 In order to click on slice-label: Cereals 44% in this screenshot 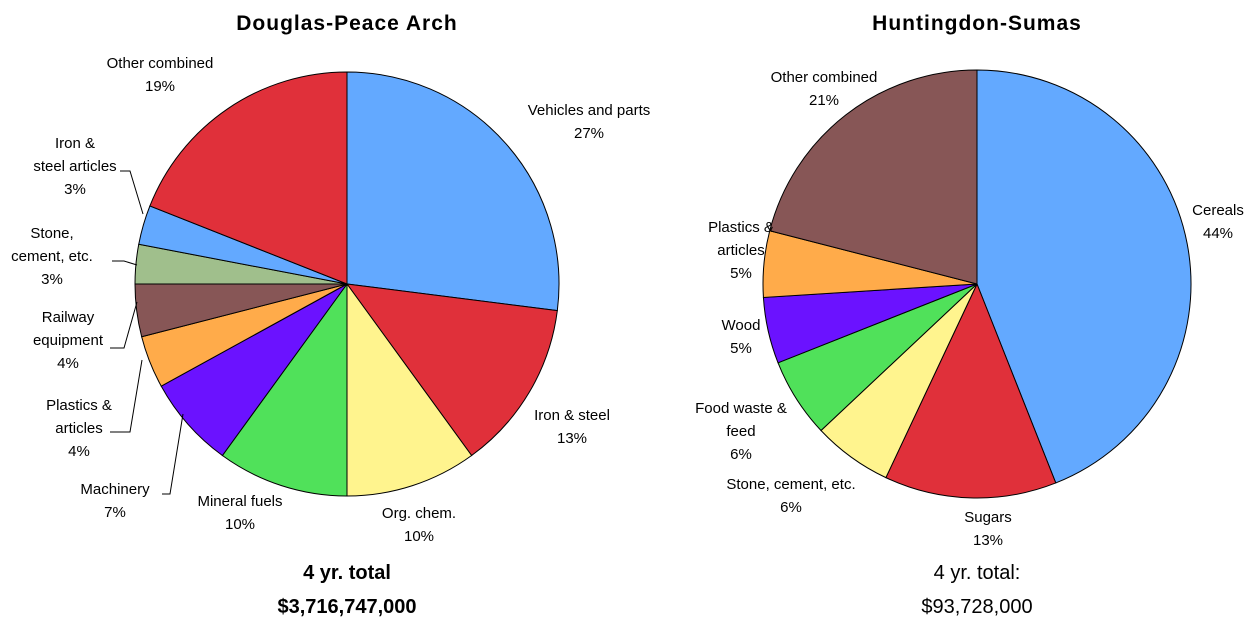, I will do `click(1218, 222)`.